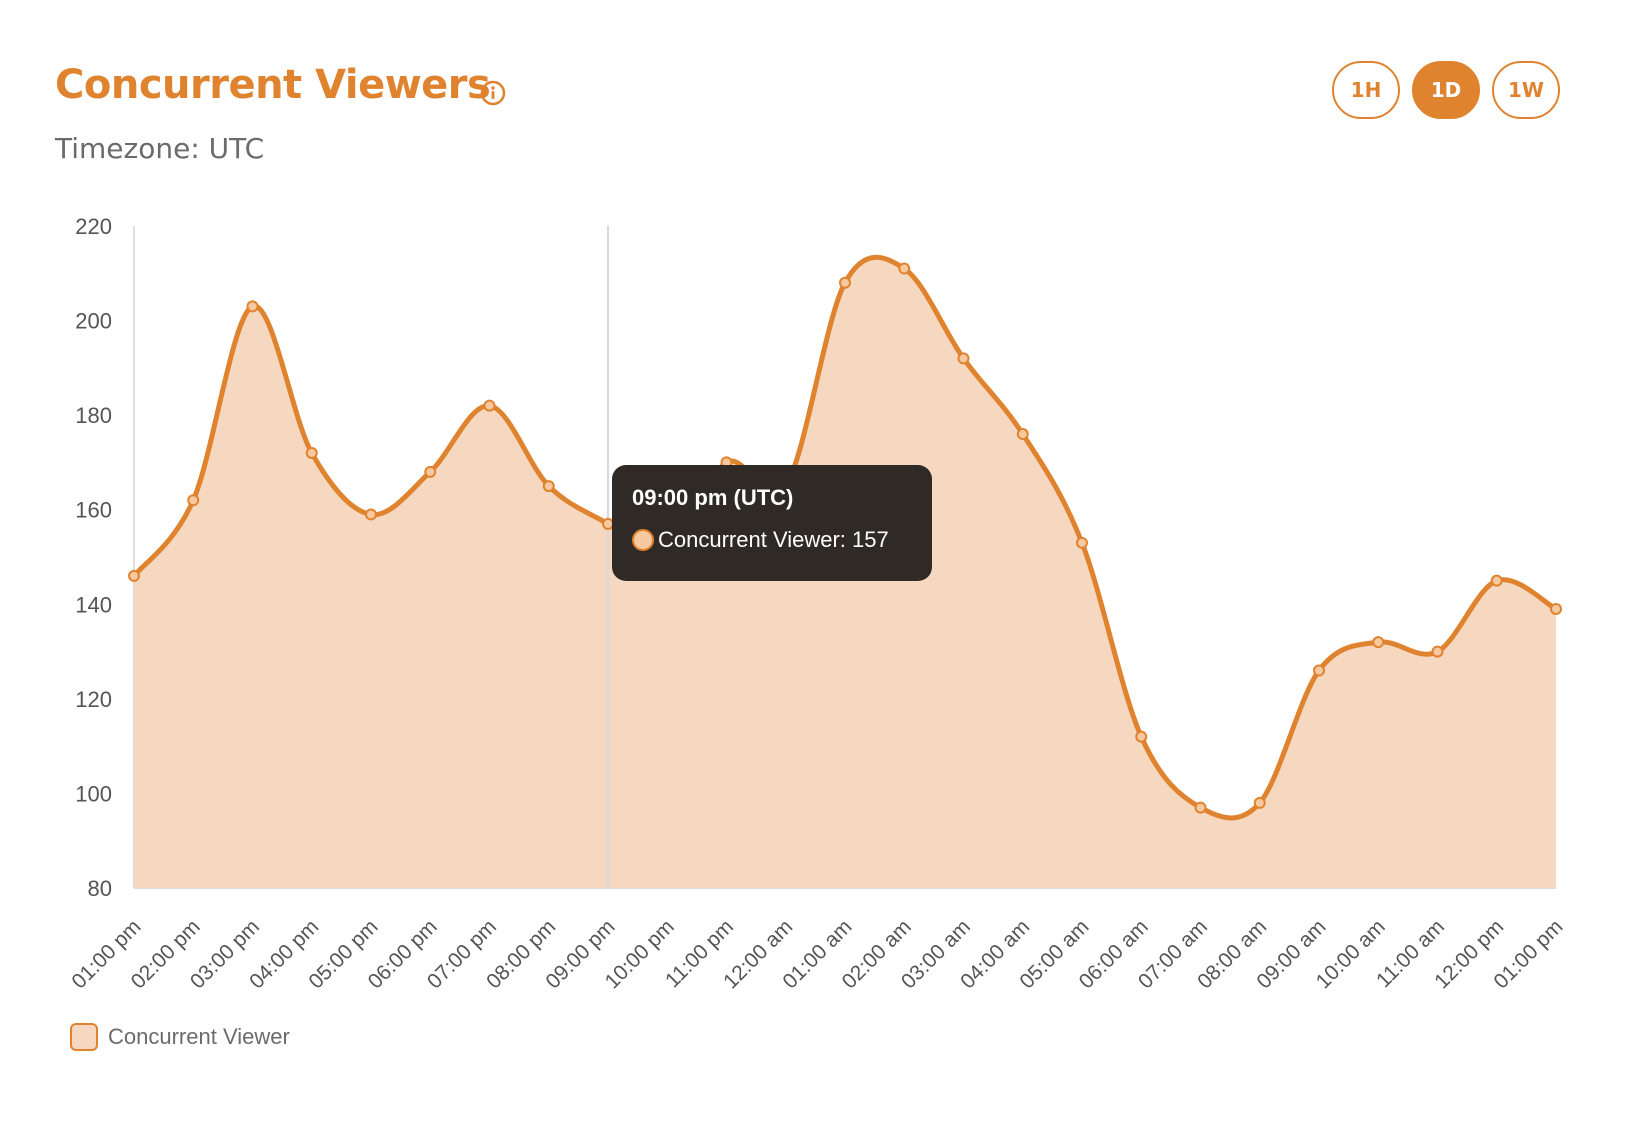  What do you see at coordinates (93, 226) in the screenshot?
I see `y-tick-label: 220` at bounding box center [93, 226].